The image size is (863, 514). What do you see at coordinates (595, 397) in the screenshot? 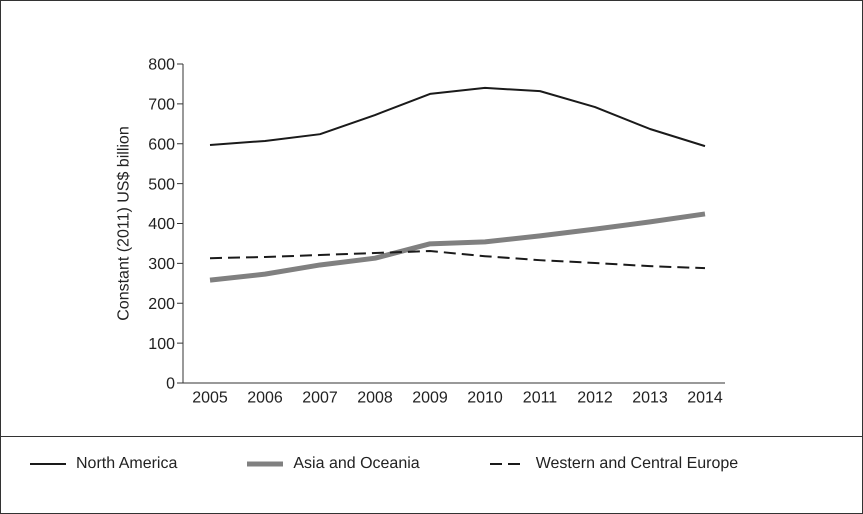
I see `x-tick-label: 2012` at bounding box center [595, 397].